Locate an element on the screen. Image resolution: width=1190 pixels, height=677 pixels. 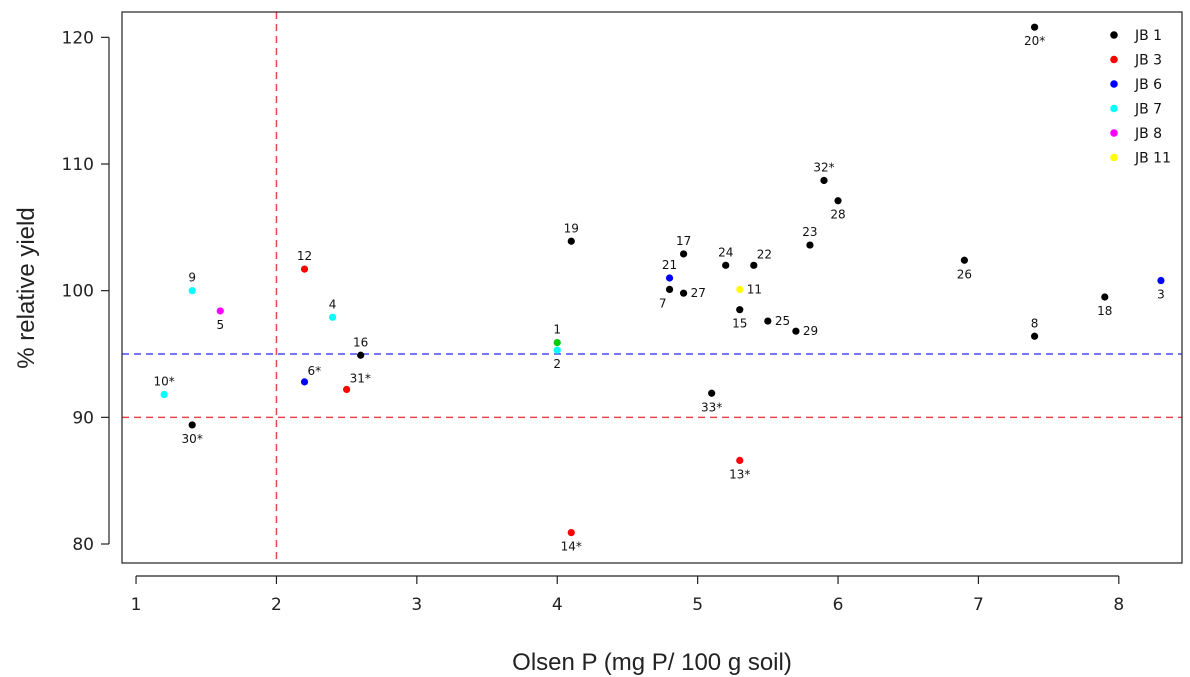
y-tick-label: 80 is located at coordinates (83, 545).